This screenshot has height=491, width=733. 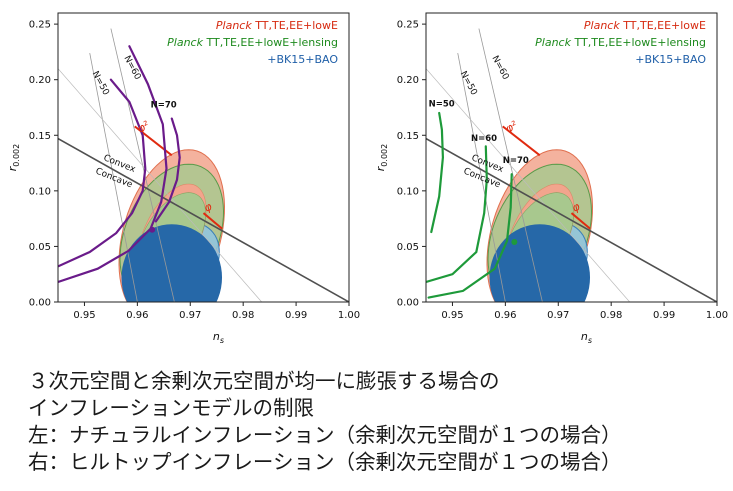 What do you see at coordinates (172, 263) in the screenshot?
I see `bk15-68-core` at bounding box center [172, 263].